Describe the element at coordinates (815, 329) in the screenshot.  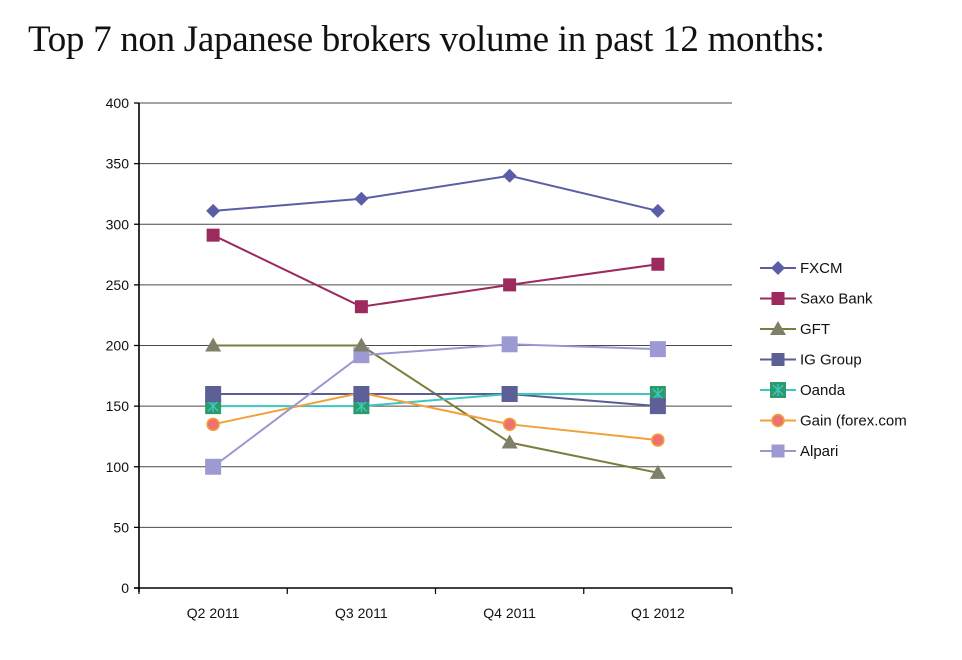
I see `legend-label: GFT` at that location.